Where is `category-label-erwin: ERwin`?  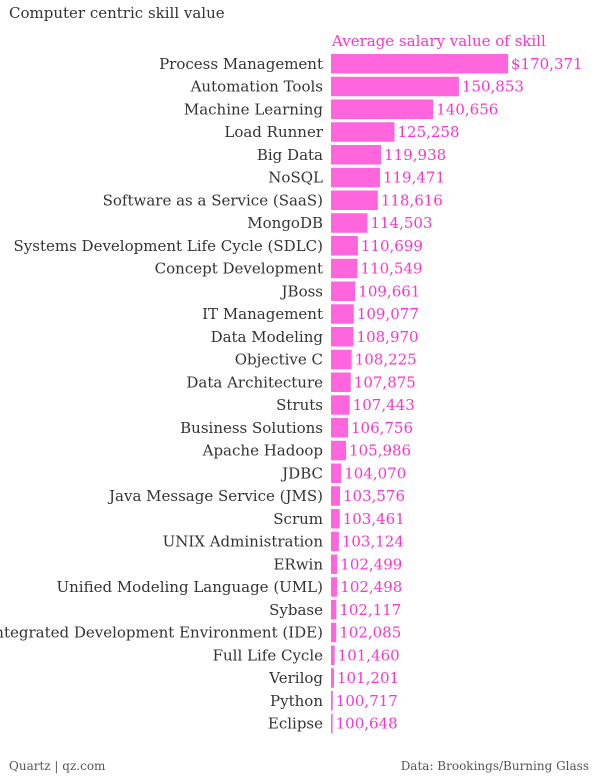
category-label-erwin: ERwin is located at coordinates (298, 564).